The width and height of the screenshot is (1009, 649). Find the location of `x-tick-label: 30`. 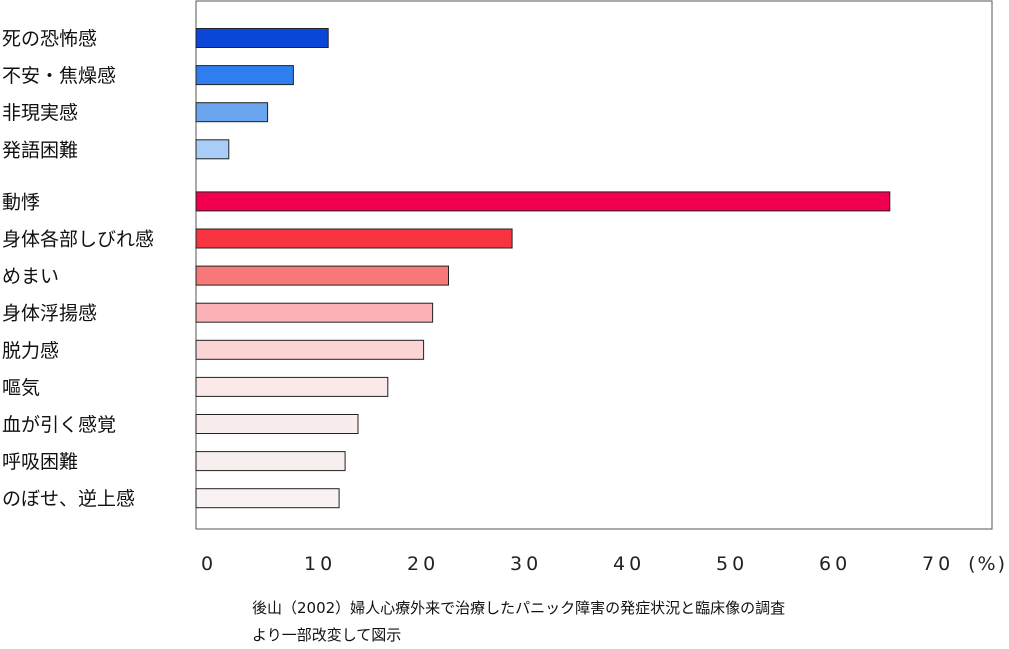

x-tick-label: 30 is located at coordinates (526, 564).